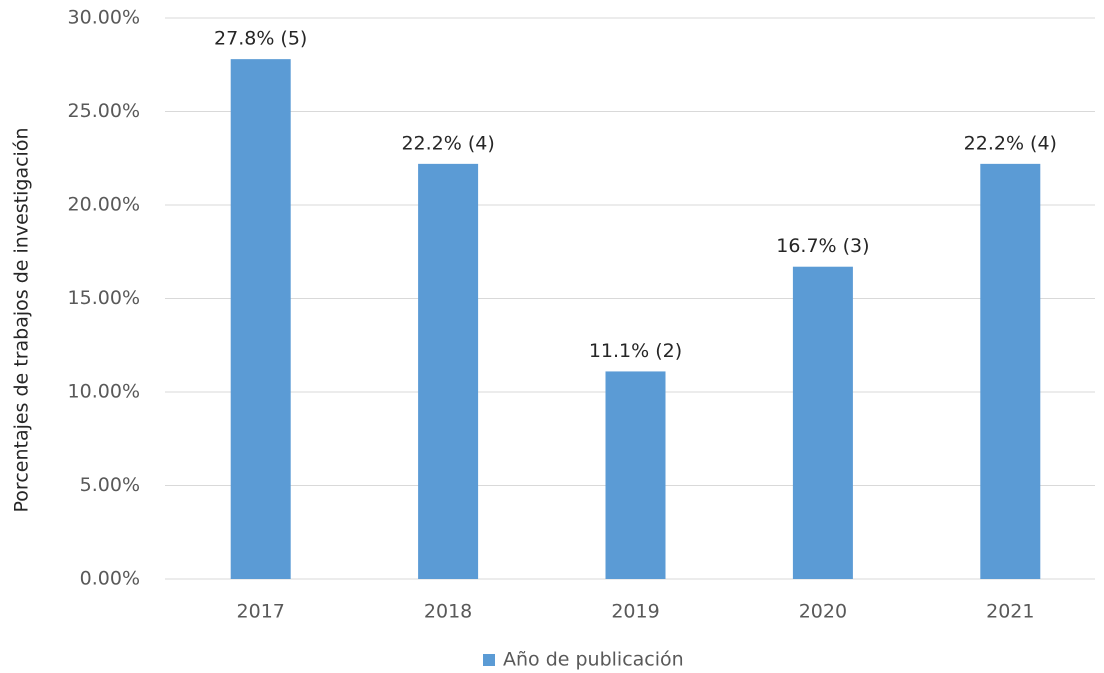 This screenshot has width=1104, height=673. What do you see at coordinates (104, 18) in the screenshot?
I see `y-tick-label: 30.00%` at bounding box center [104, 18].